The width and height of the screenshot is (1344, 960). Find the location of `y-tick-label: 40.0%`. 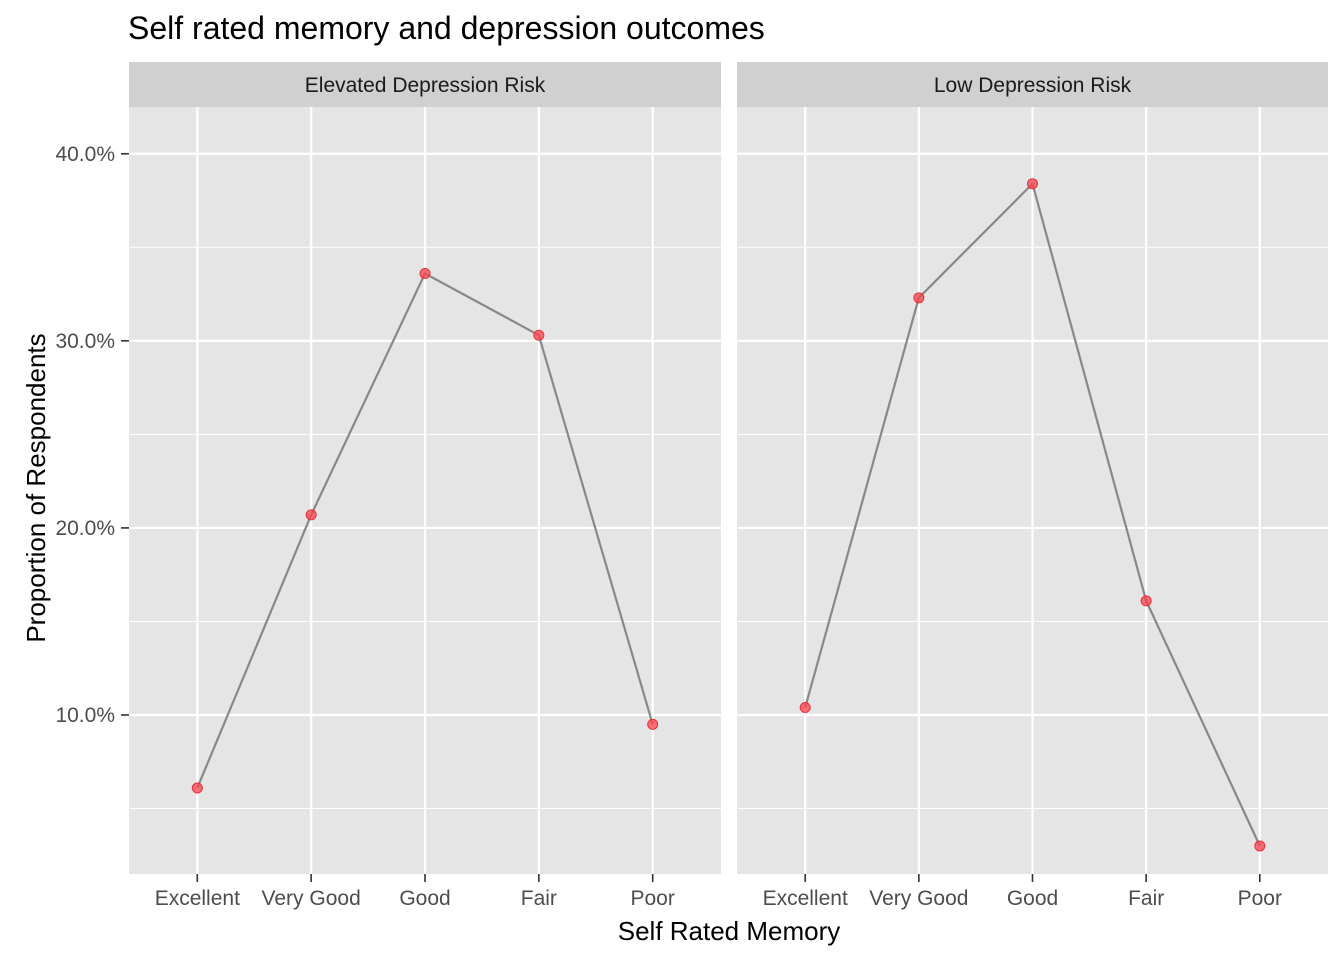

y-tick-label: 40.0% is located at coordinates (85, 154).